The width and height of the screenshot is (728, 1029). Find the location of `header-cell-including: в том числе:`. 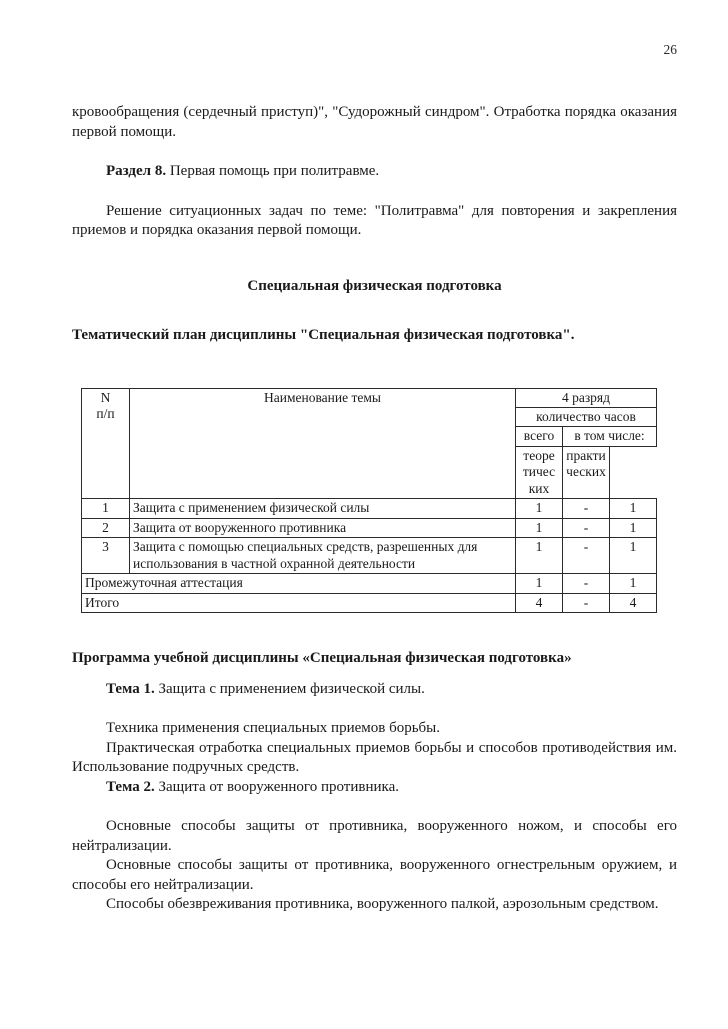

header-cell-including: в том числе: is located at coordinates (609, 436).